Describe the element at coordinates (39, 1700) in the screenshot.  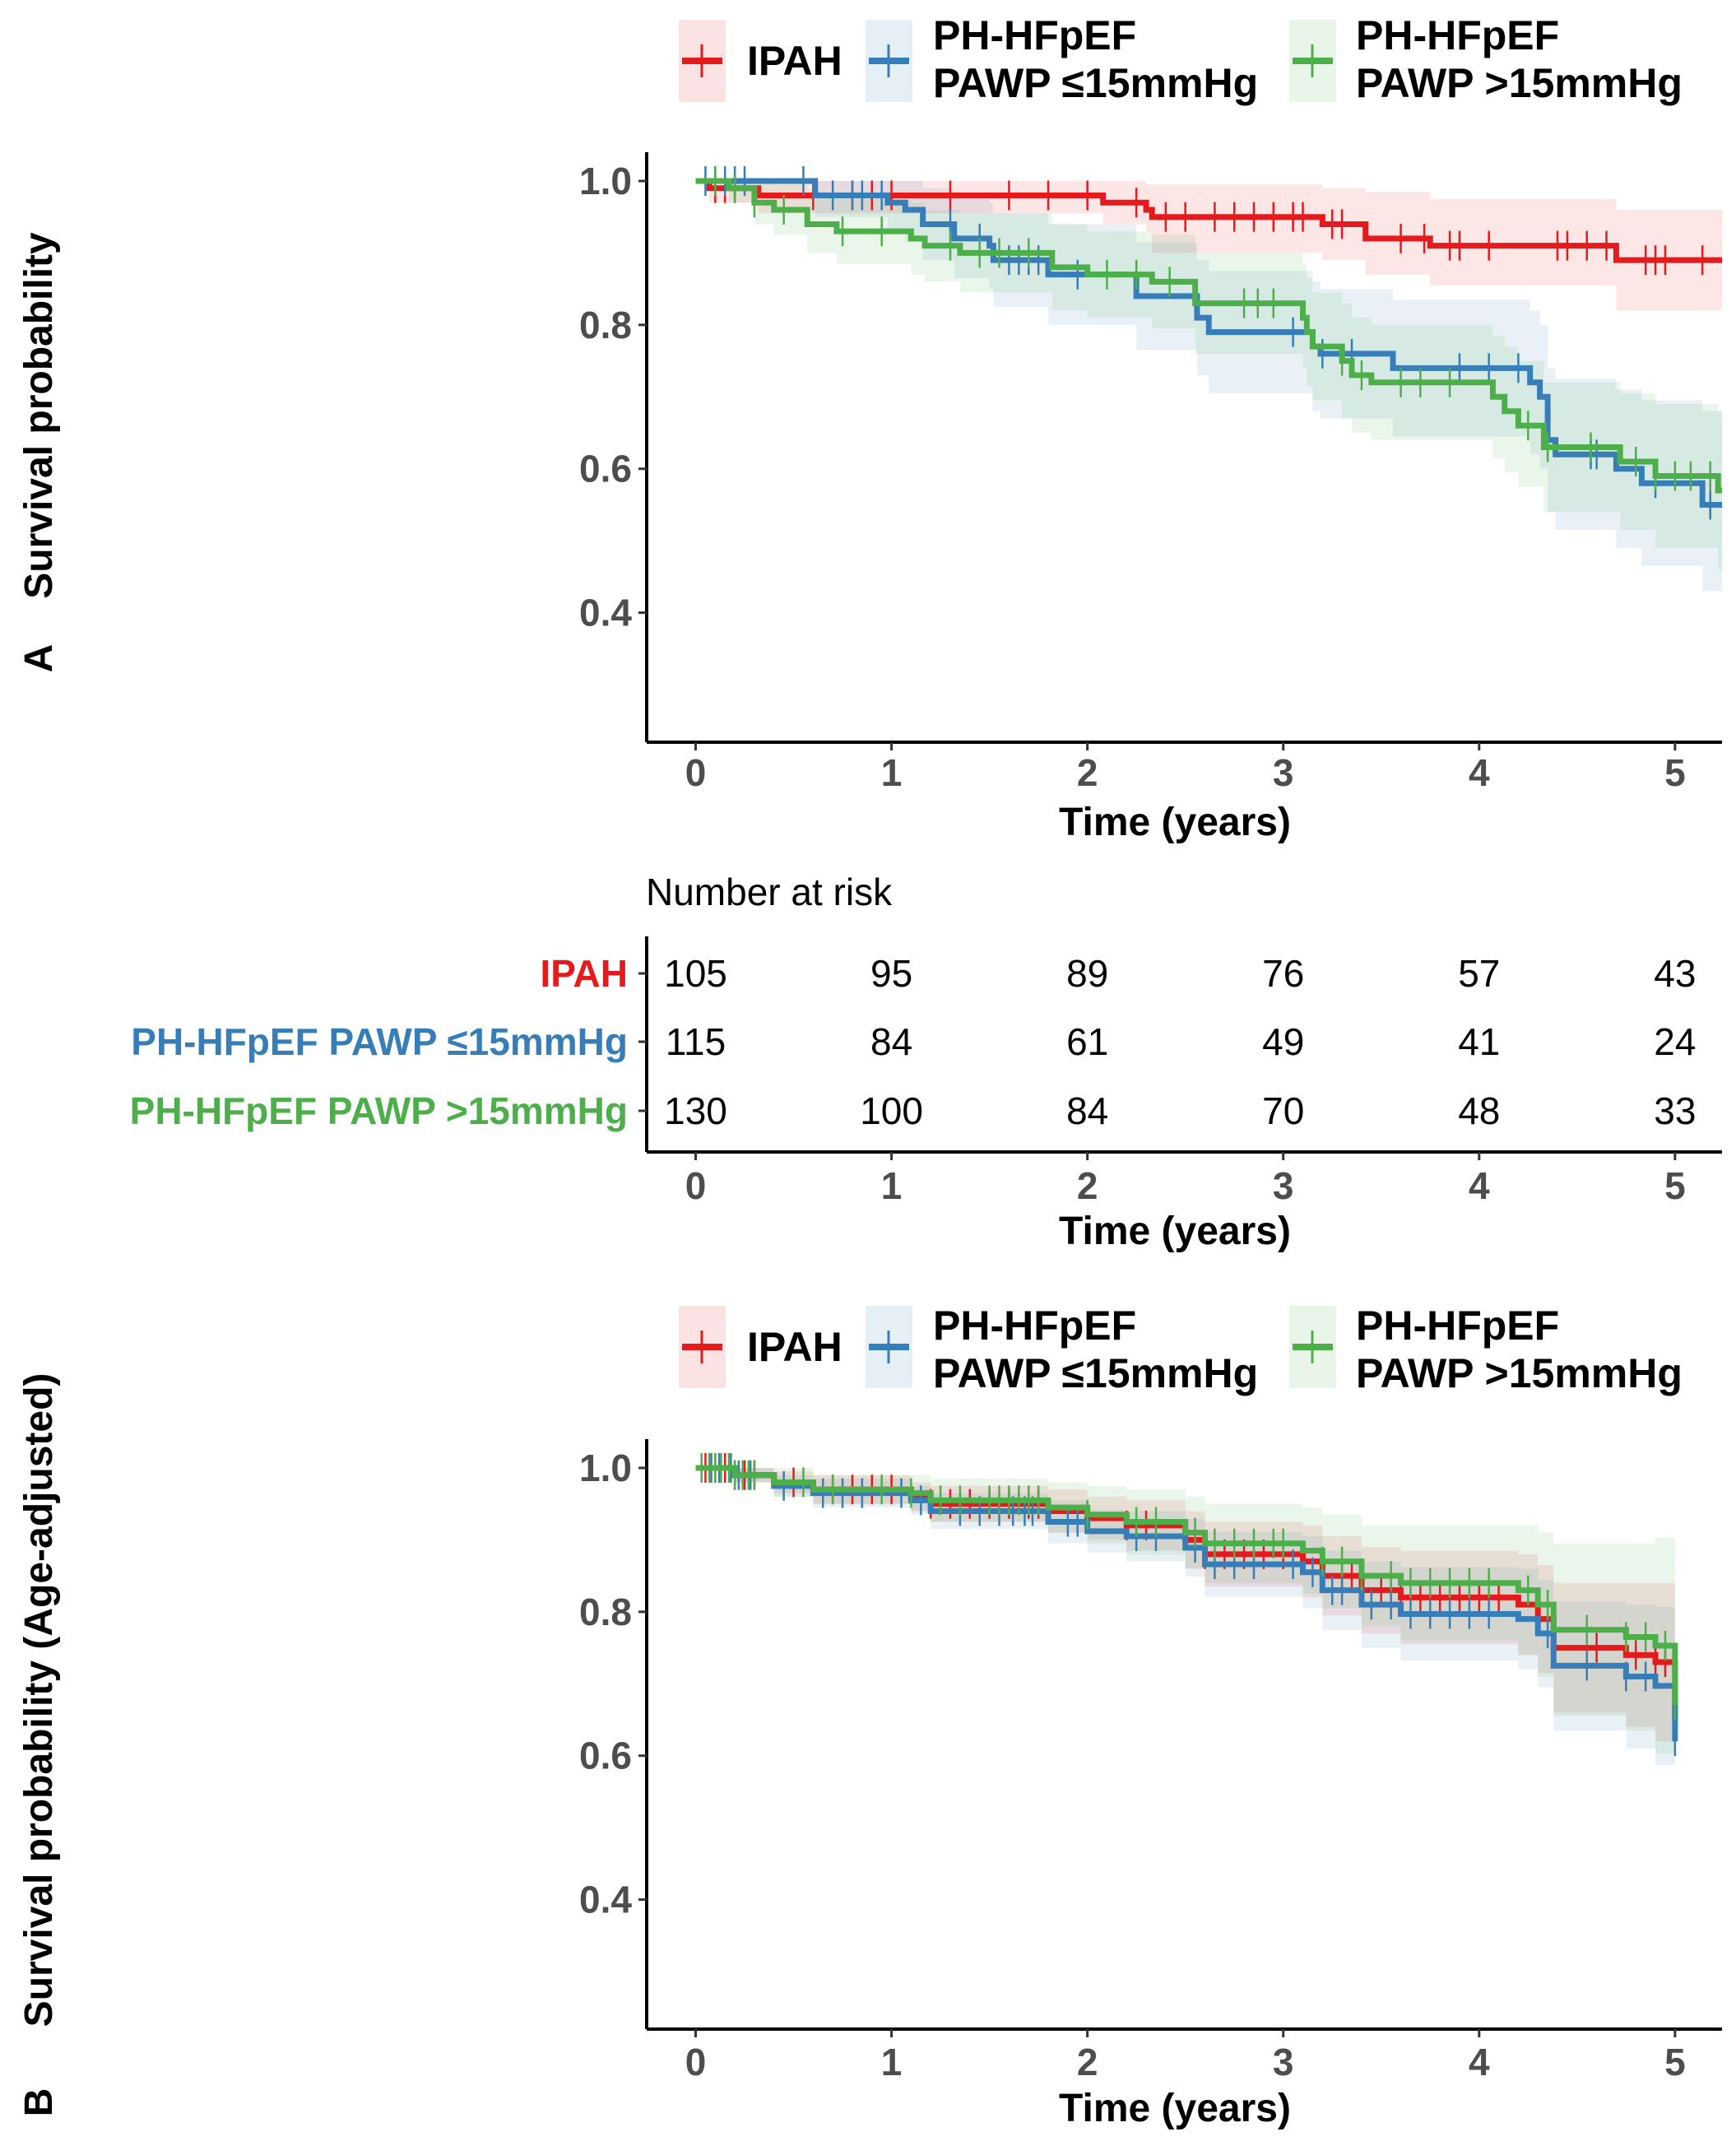
I see `y-axis-title-b: Survival probability (Age-adjusted)` at that location.